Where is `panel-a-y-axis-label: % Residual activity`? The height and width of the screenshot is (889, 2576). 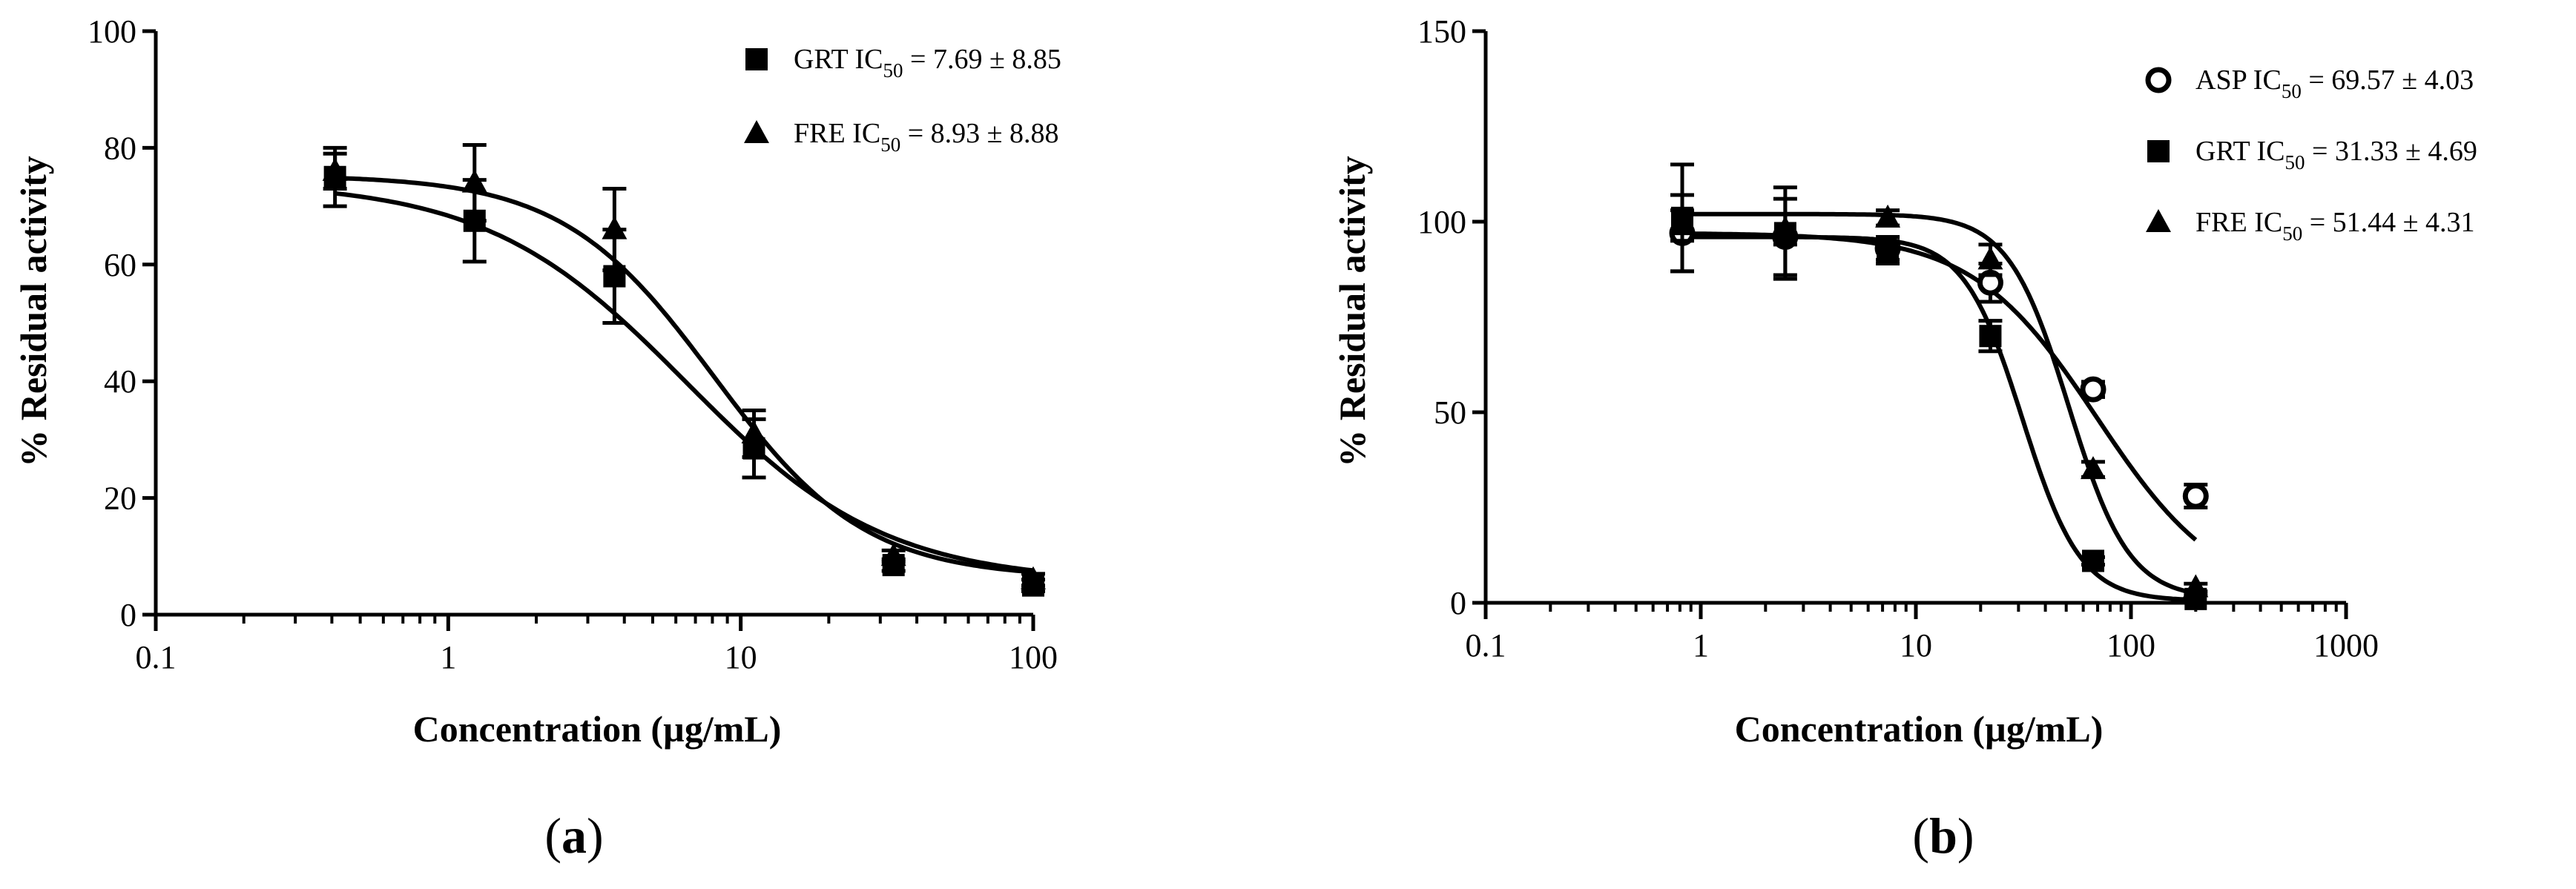 panel-a-y-axis-label: % Residual activity is located at coordinates (34, 311).